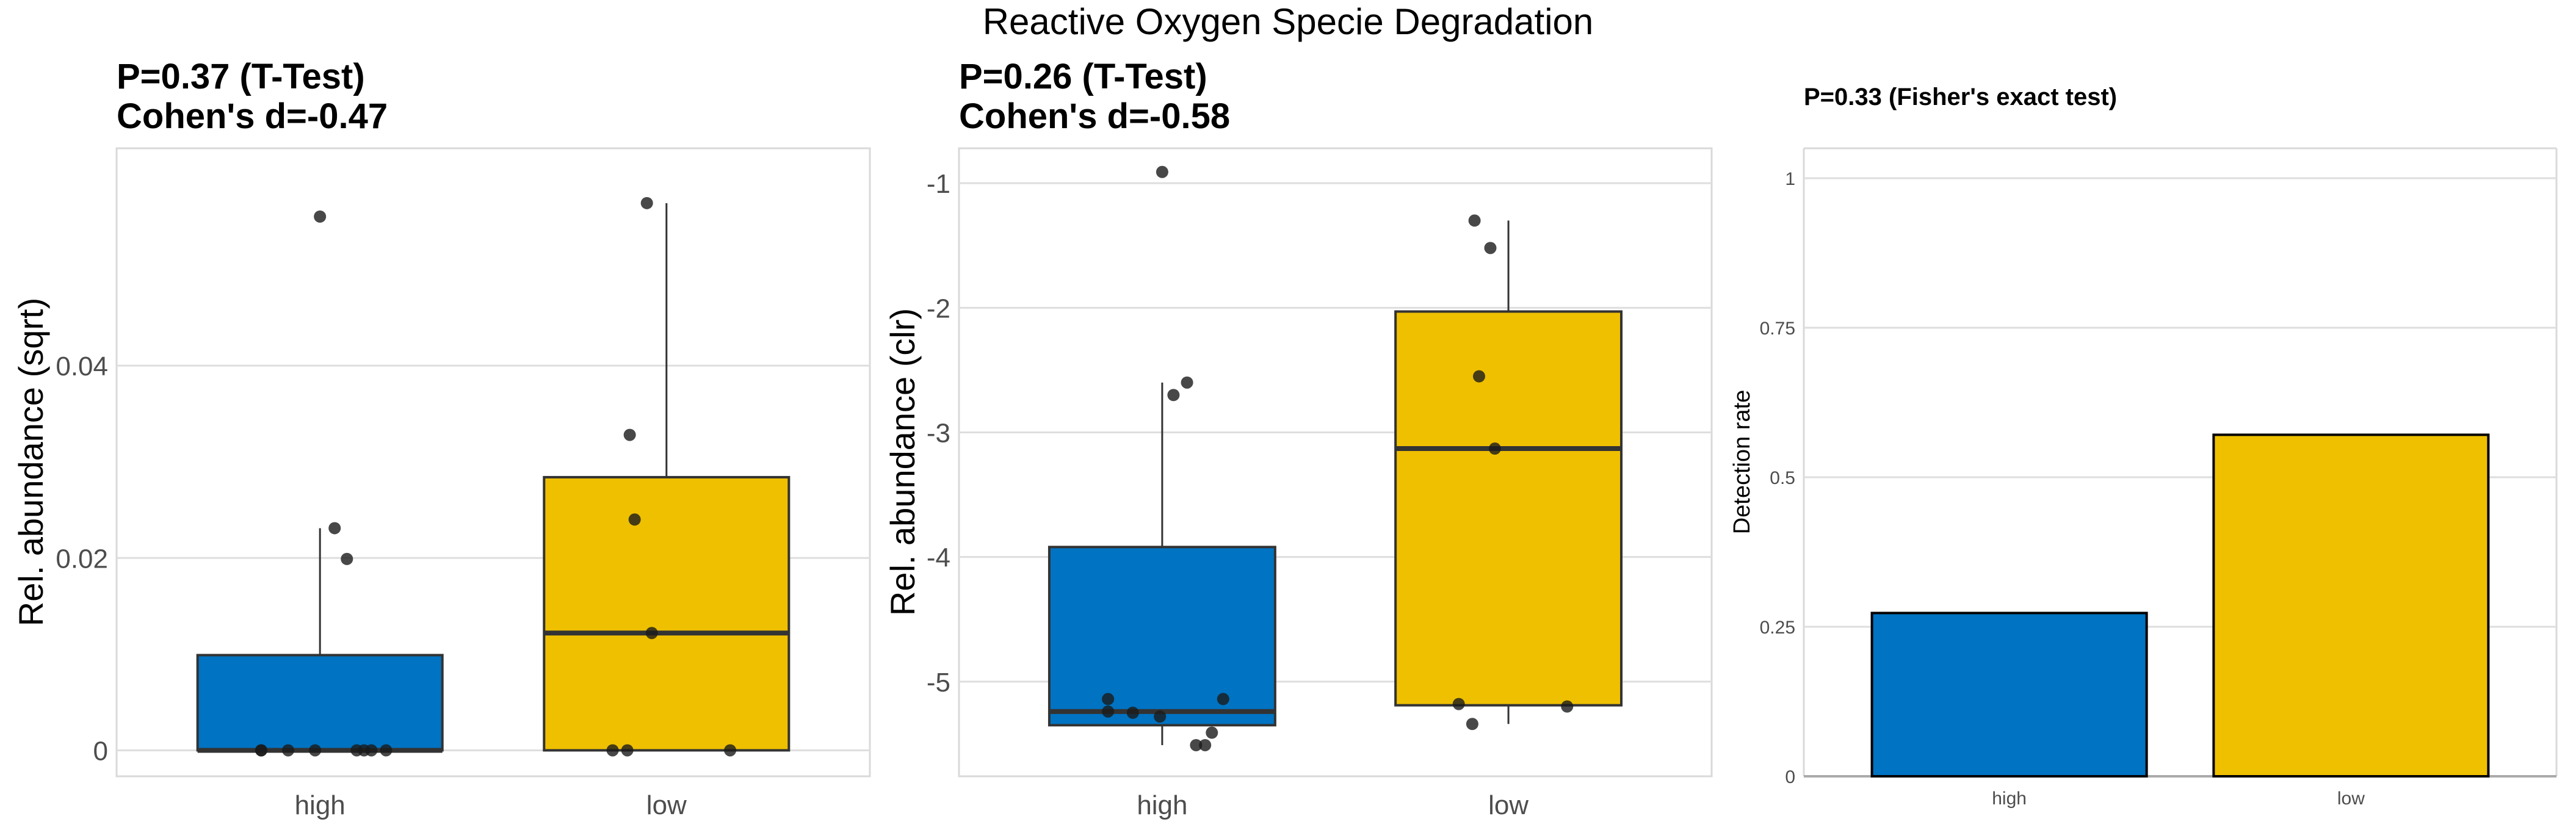 The height and width of the screenshot is (830, 2576). Describe the element at coordinates (2009, 695) in the screenshot. I see `bar-high` at that location.